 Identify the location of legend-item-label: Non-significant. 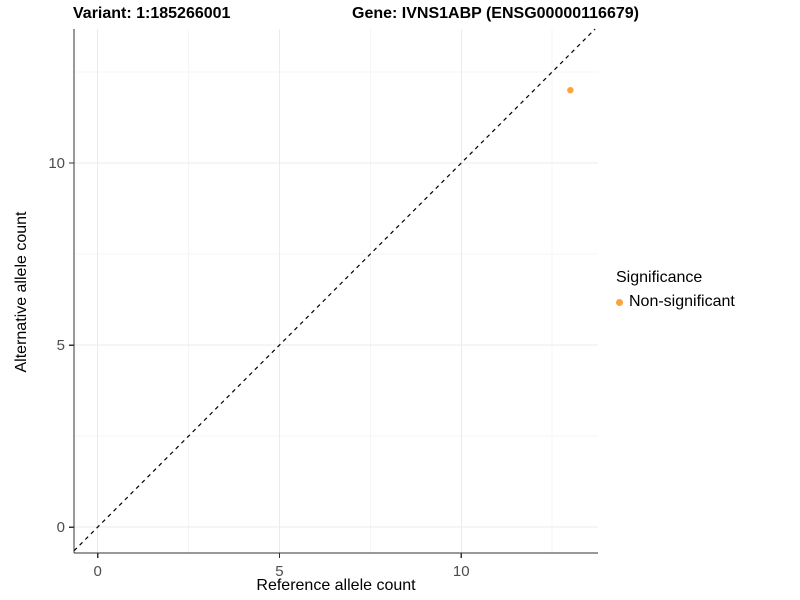
(682, 301).